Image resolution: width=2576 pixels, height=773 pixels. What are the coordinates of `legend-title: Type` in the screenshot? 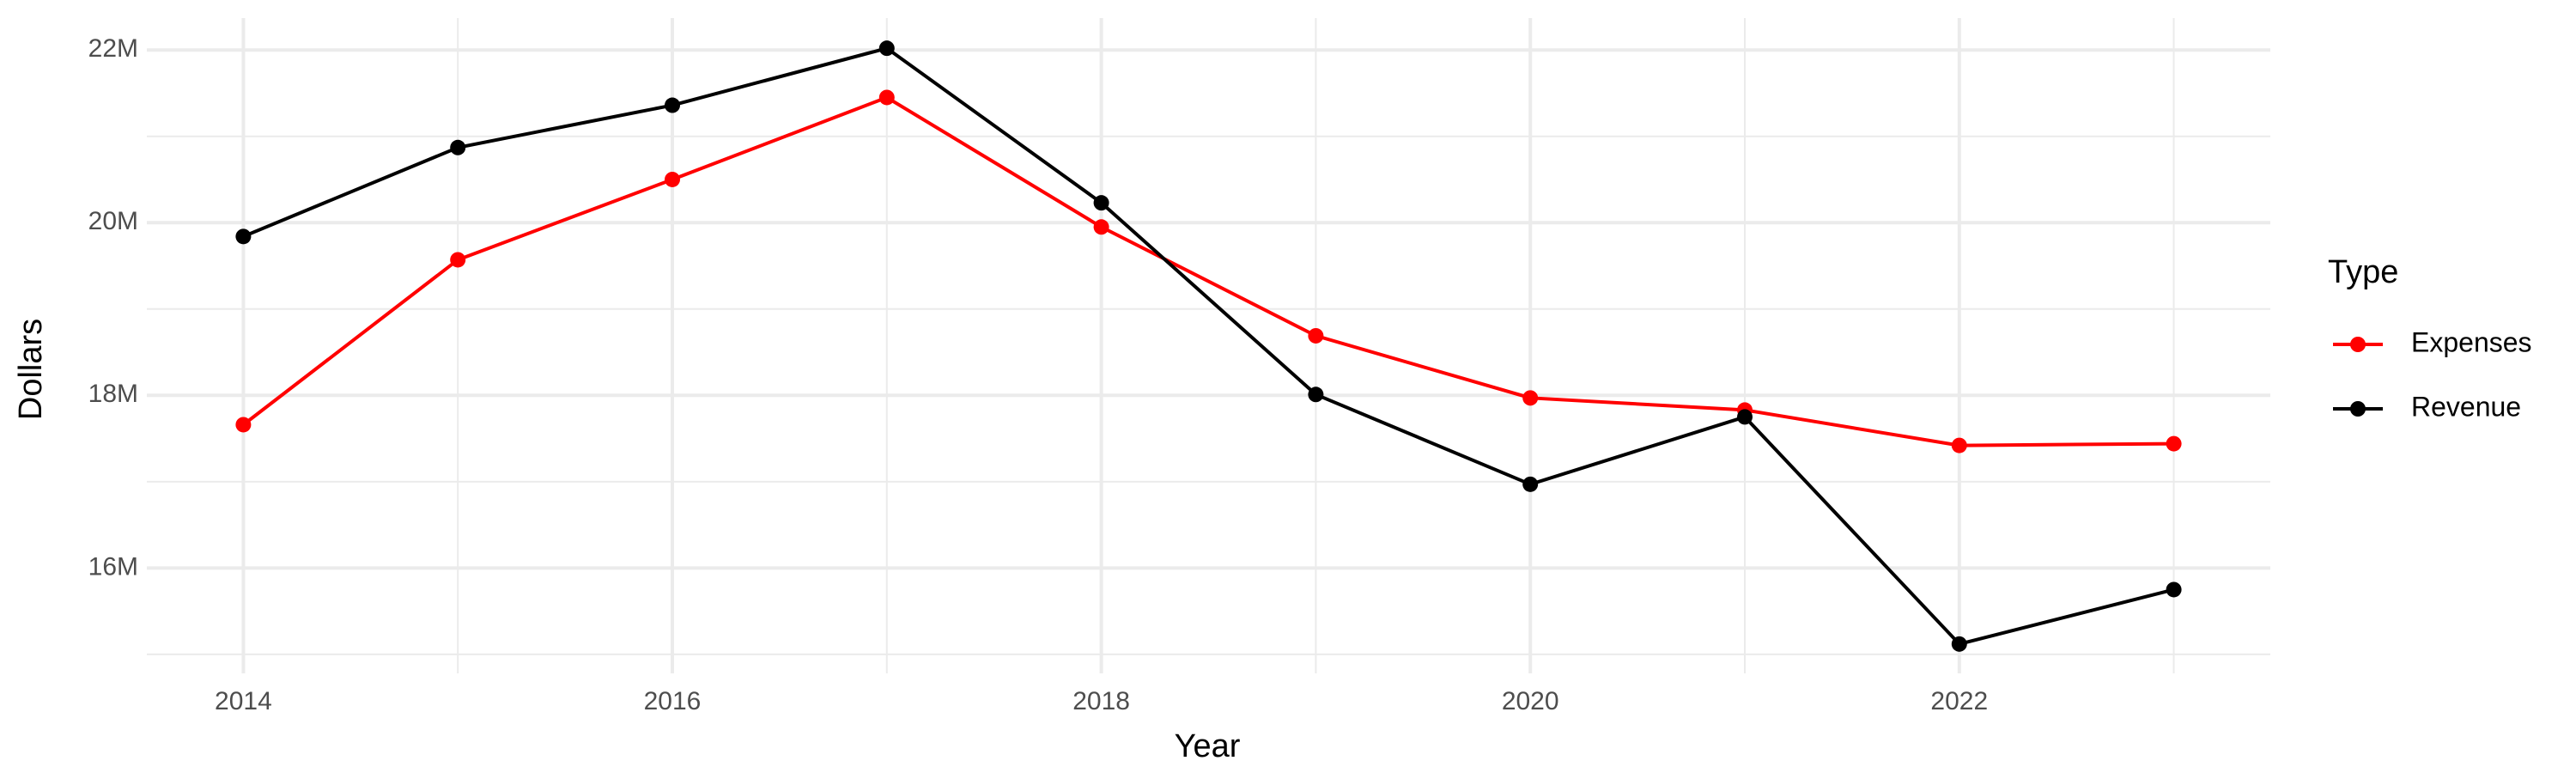 It's located at (2363, 272).